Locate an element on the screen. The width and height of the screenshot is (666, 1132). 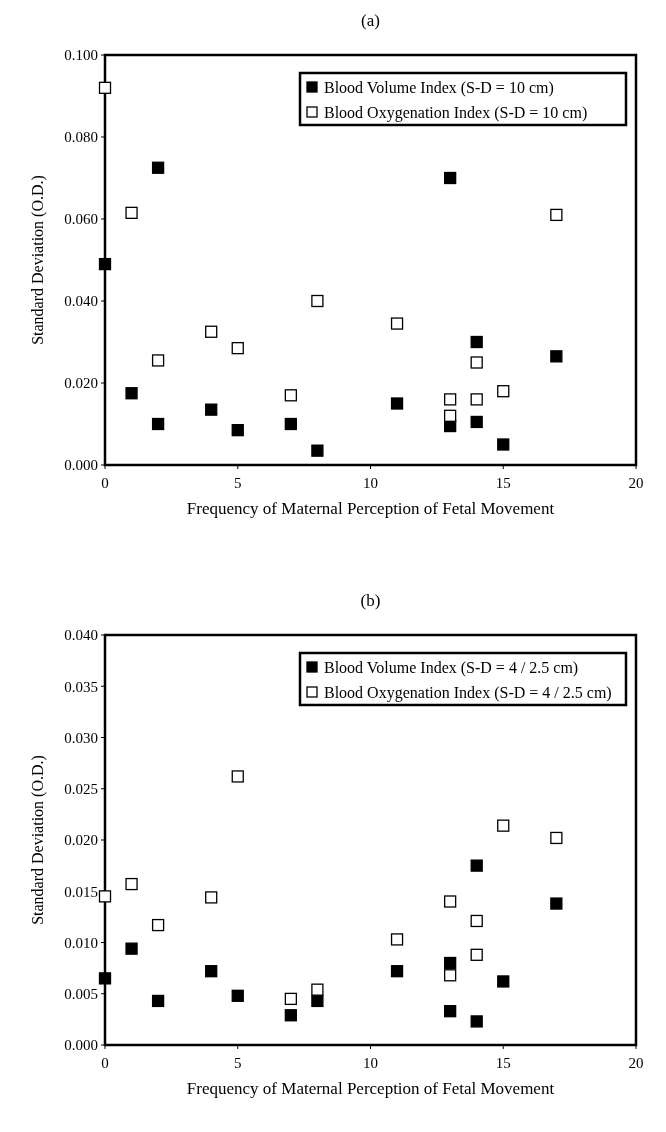
chart-title: (b) is located at coordinates (370, 600).